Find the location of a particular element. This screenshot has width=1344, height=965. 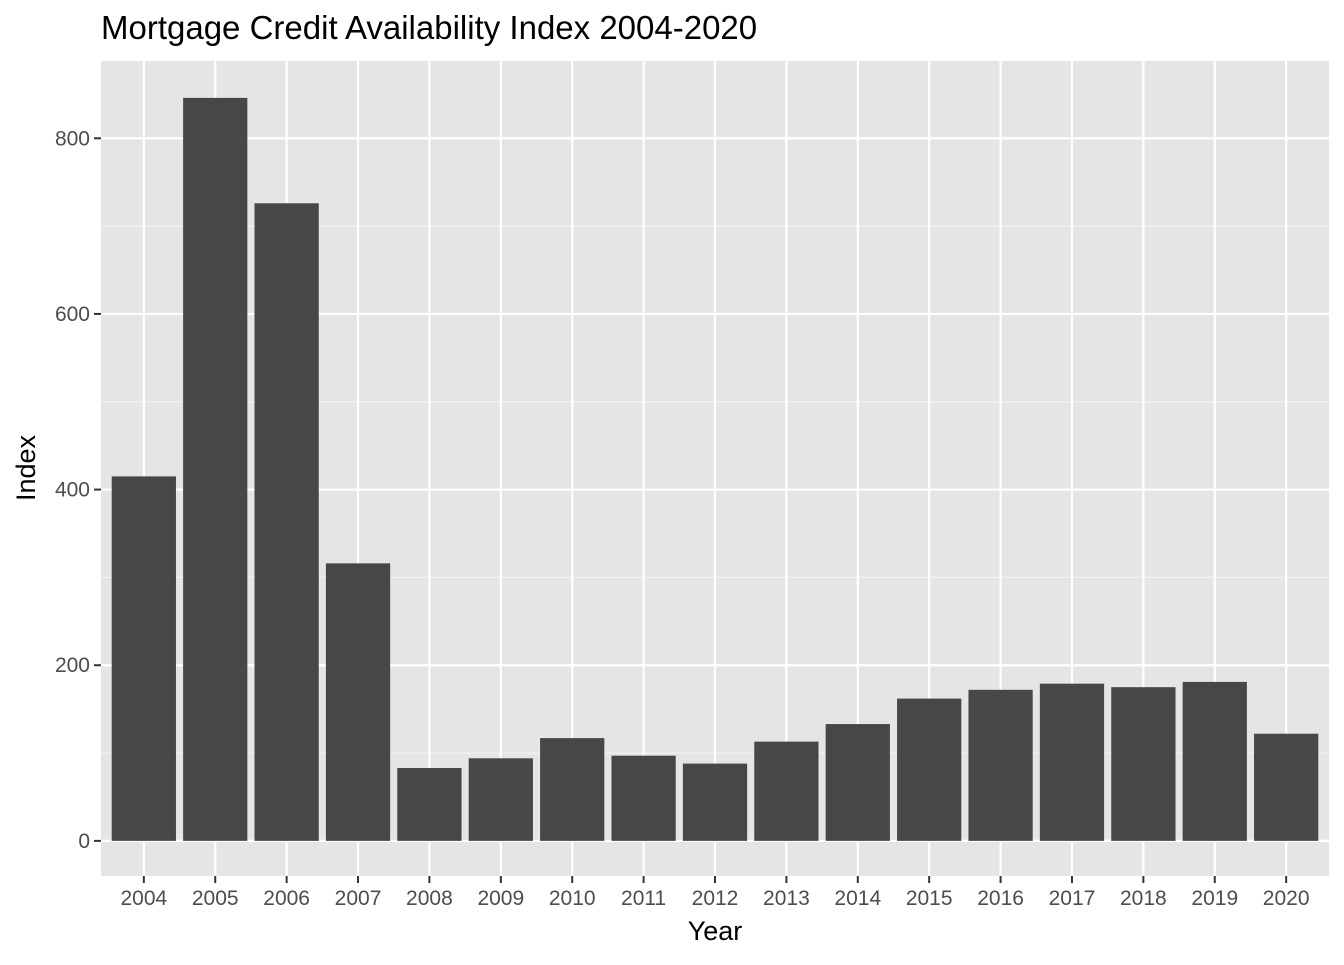

x-tick-label: 2008 is located at coordinates (429, 898).